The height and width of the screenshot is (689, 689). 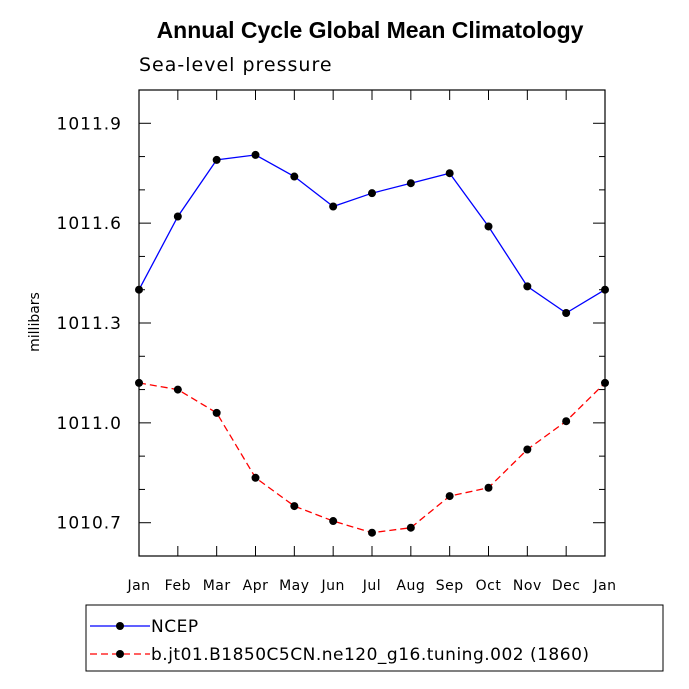 I want to click on x-tick-labels: Jan Feb Mar Apr May Jun Jul Aug Sep Oct Nov Dec Jan, so click(x=371, y=586).